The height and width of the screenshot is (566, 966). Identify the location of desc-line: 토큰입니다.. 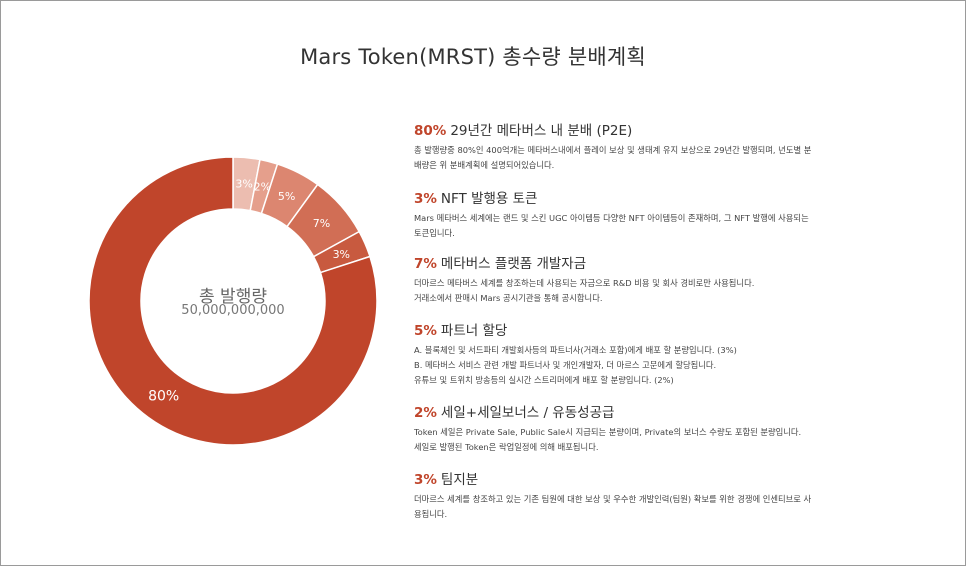
(434, 233).